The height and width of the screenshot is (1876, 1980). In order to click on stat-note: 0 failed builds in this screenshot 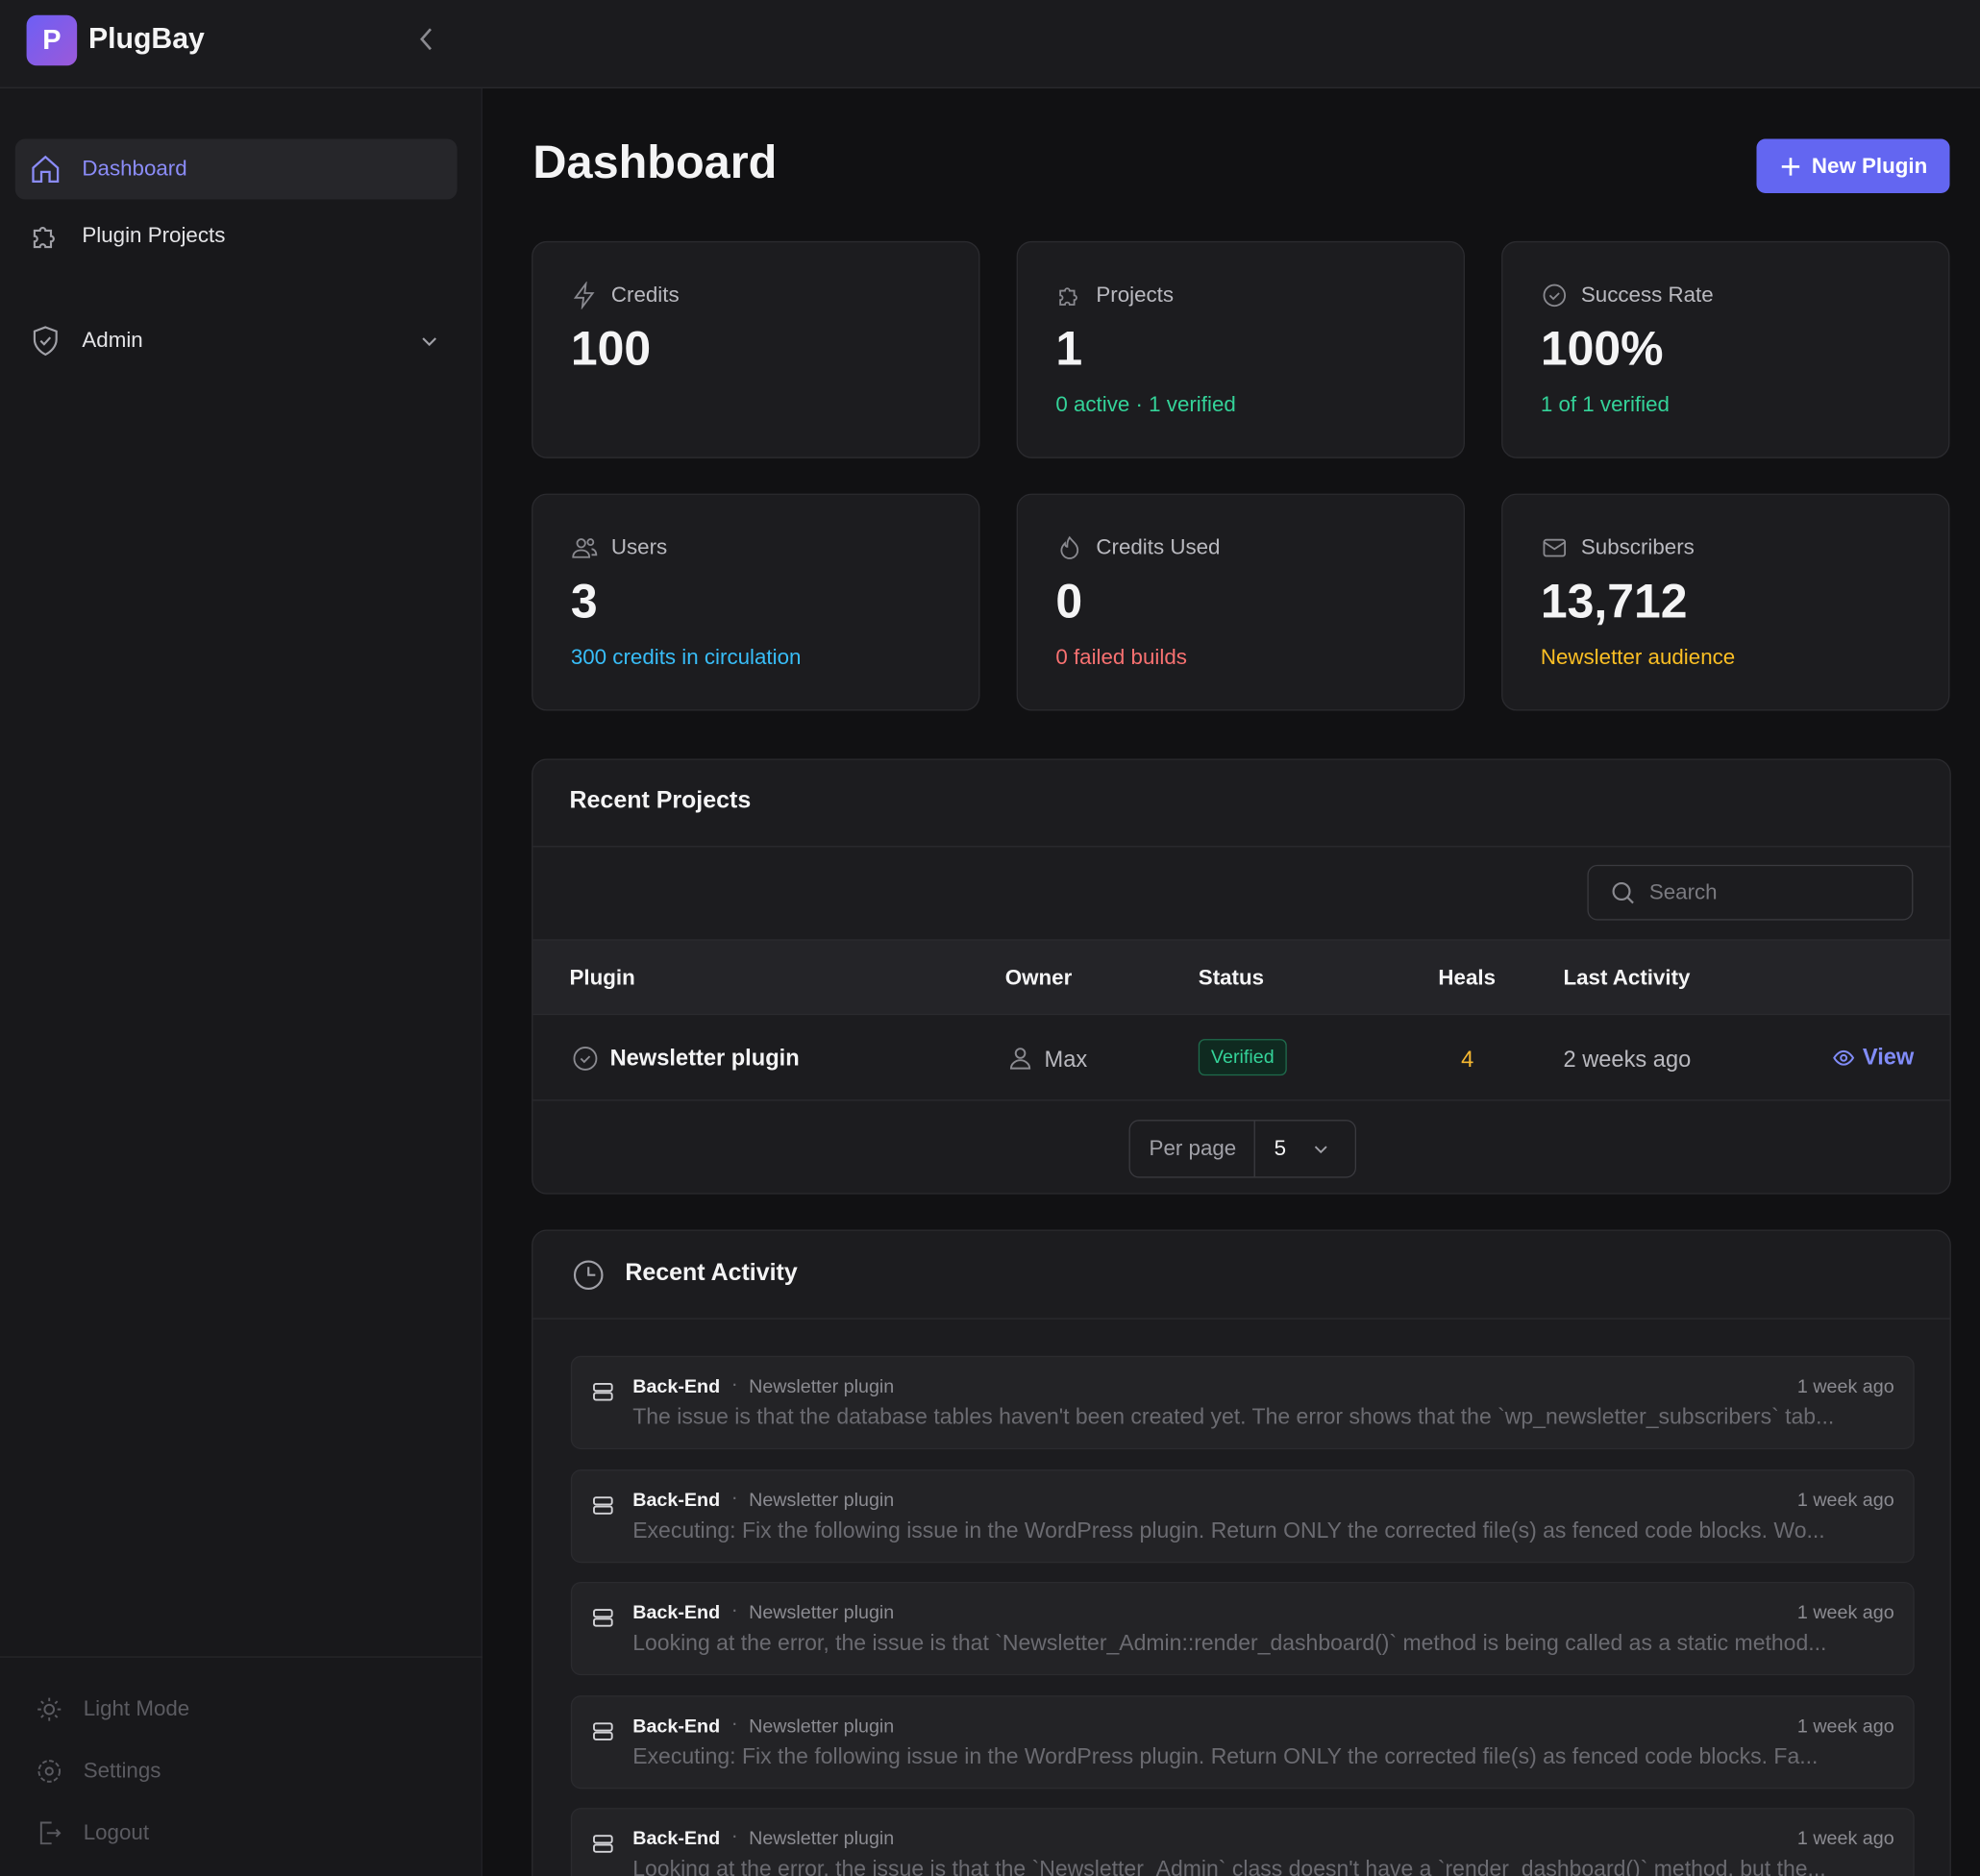, I will do `click(1121, 658)`.